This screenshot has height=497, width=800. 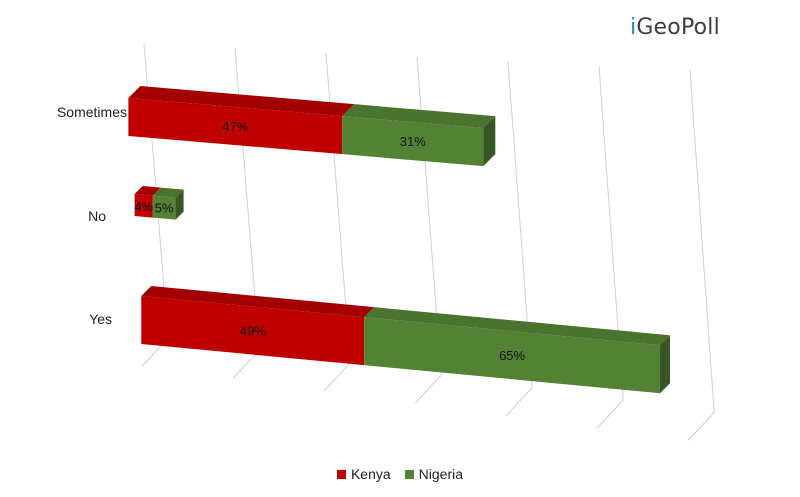 I want to click on bar-nigeria-no, so click(x=164, y=207).